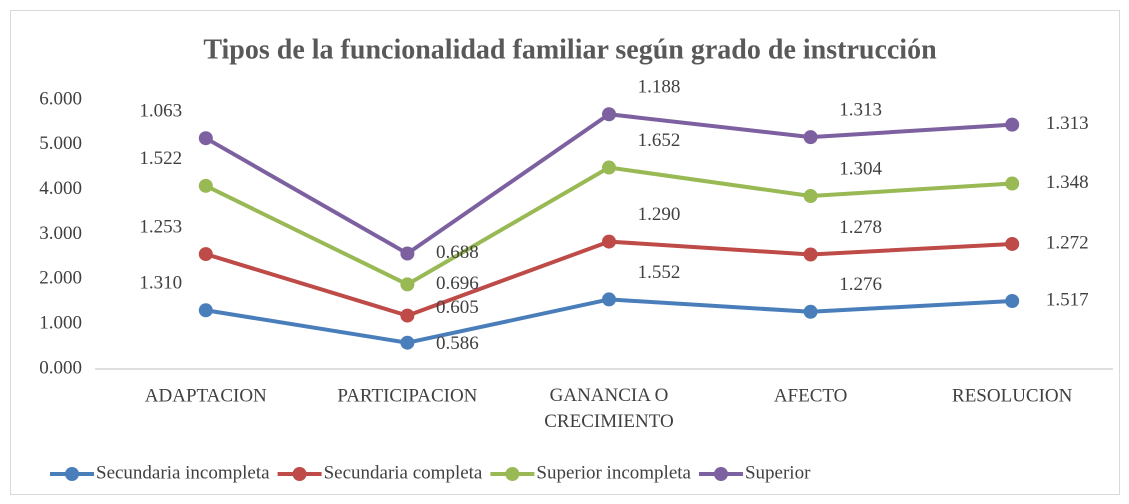  What do you see at coordinates (60, 233) in the screenshot?
I see `y-tick-label: 3.000` at bounding box center [60, 233].